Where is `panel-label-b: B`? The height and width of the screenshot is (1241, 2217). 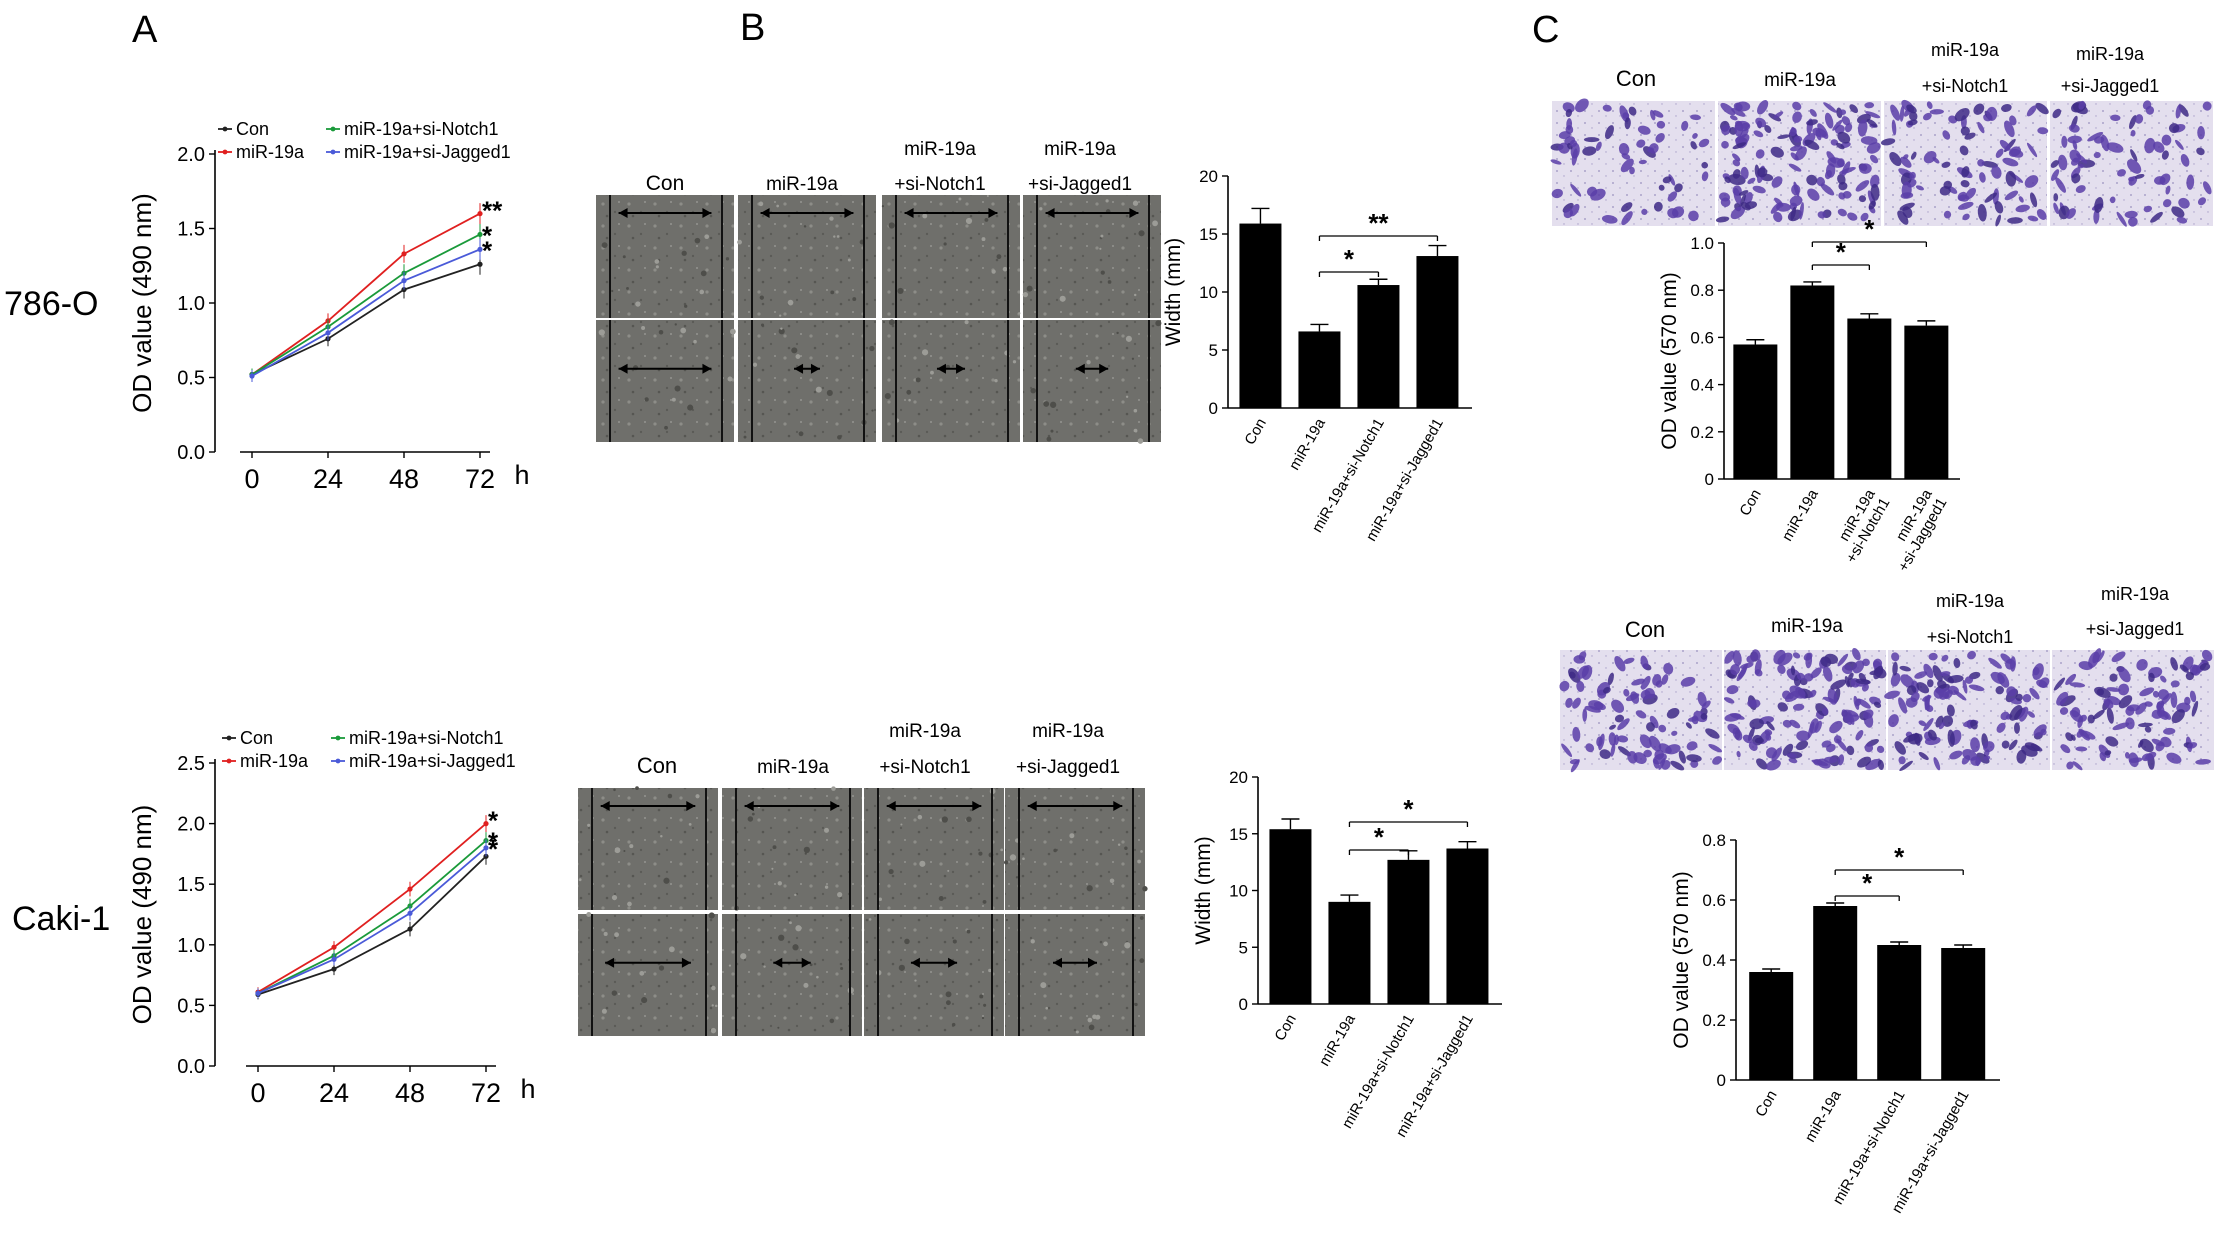 panel-label-b: B is located at coordinates (752, 28).